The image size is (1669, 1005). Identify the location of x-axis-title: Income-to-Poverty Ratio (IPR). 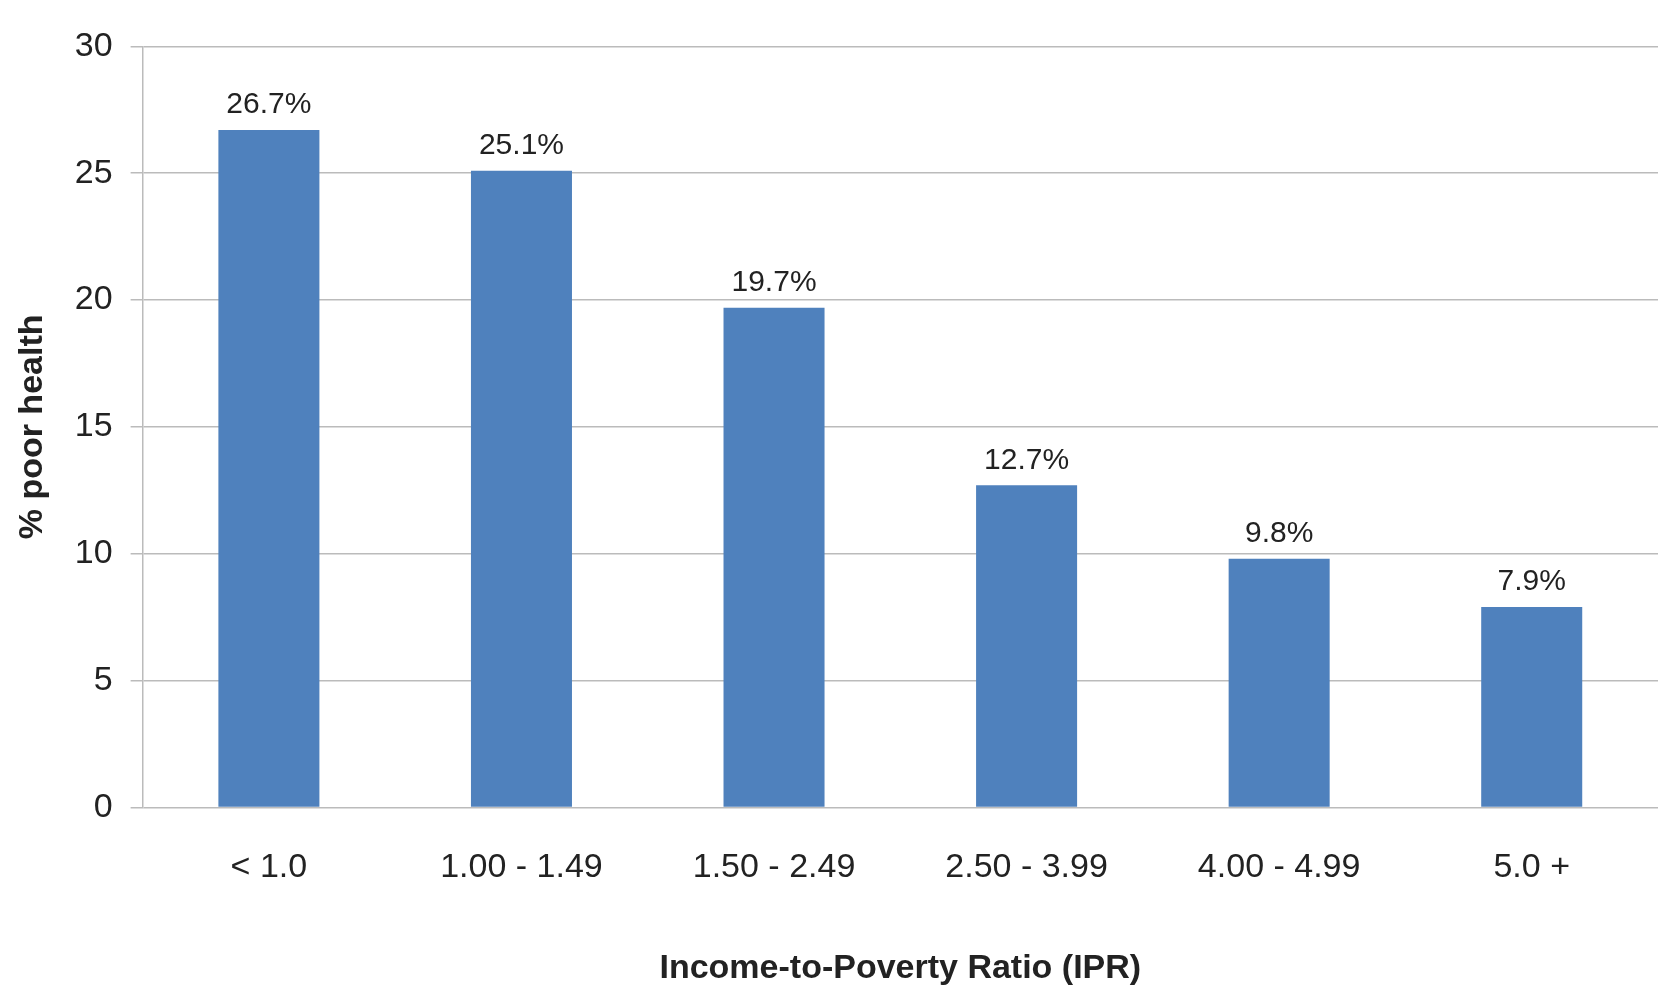
(900, 965).